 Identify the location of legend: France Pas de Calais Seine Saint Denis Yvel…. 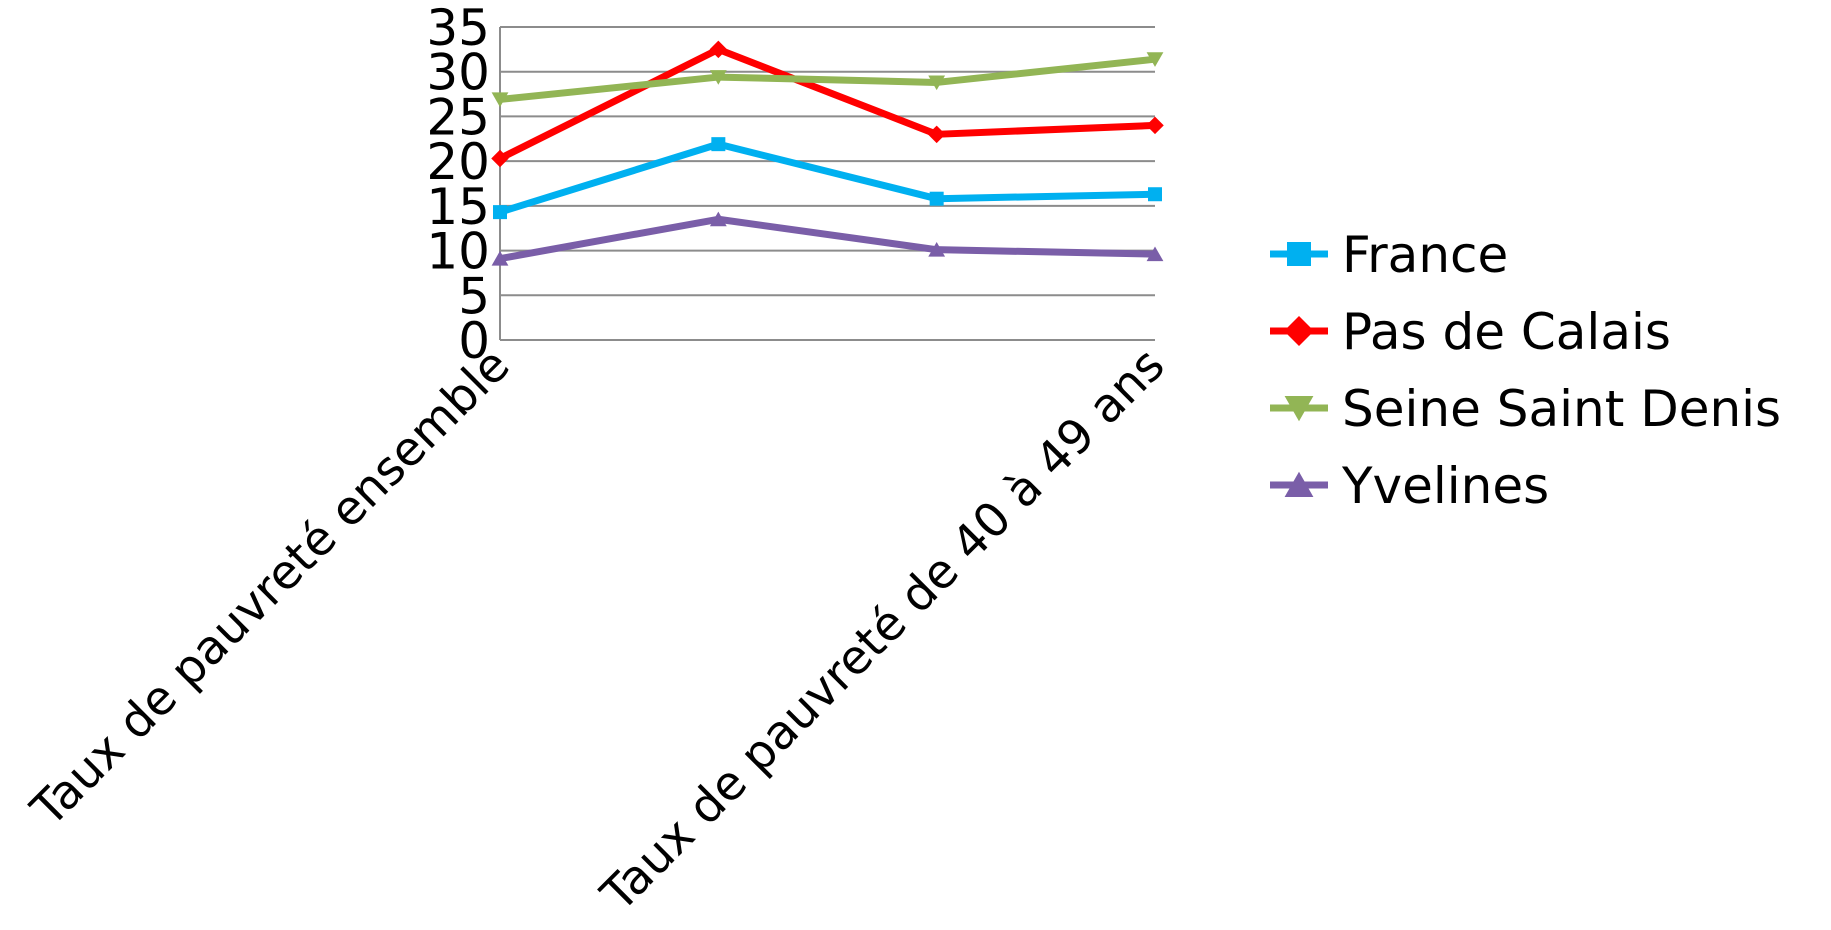
(1525, 370).